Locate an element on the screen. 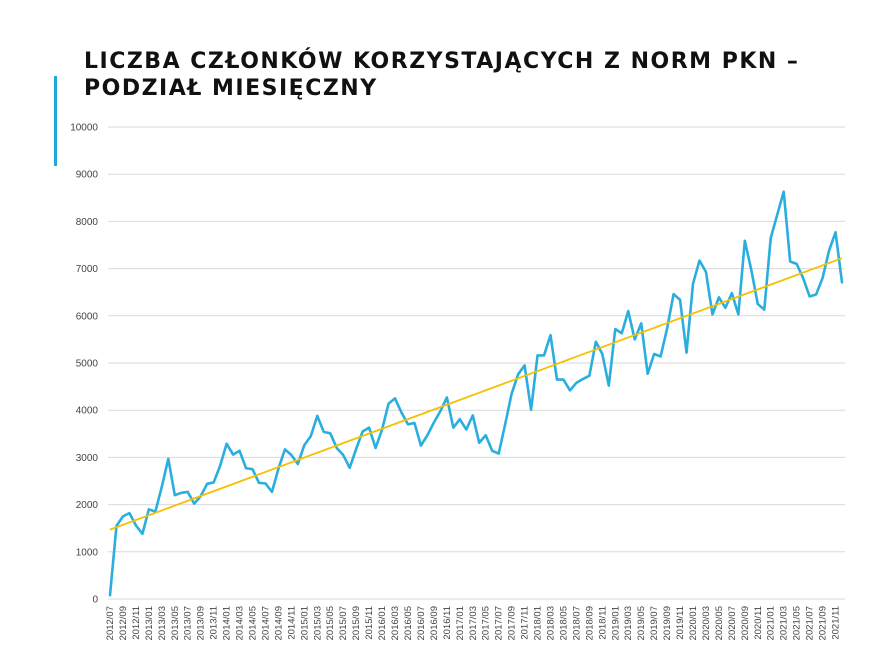  x-tick-label: 2019/05 is located at coordinates (641, 623).